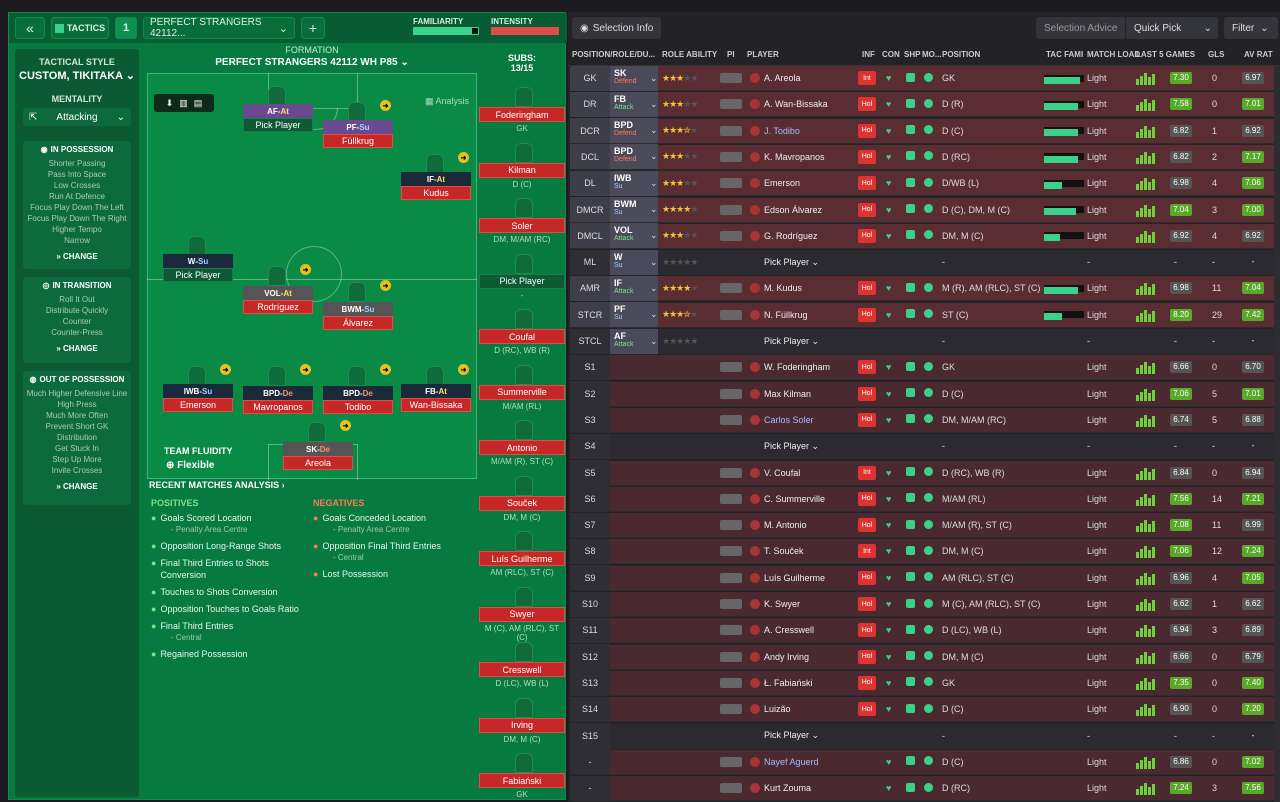  Describe the element at coordinates (782, 472) in the screenshot. I see `player-name: V. Coufal` at that location.